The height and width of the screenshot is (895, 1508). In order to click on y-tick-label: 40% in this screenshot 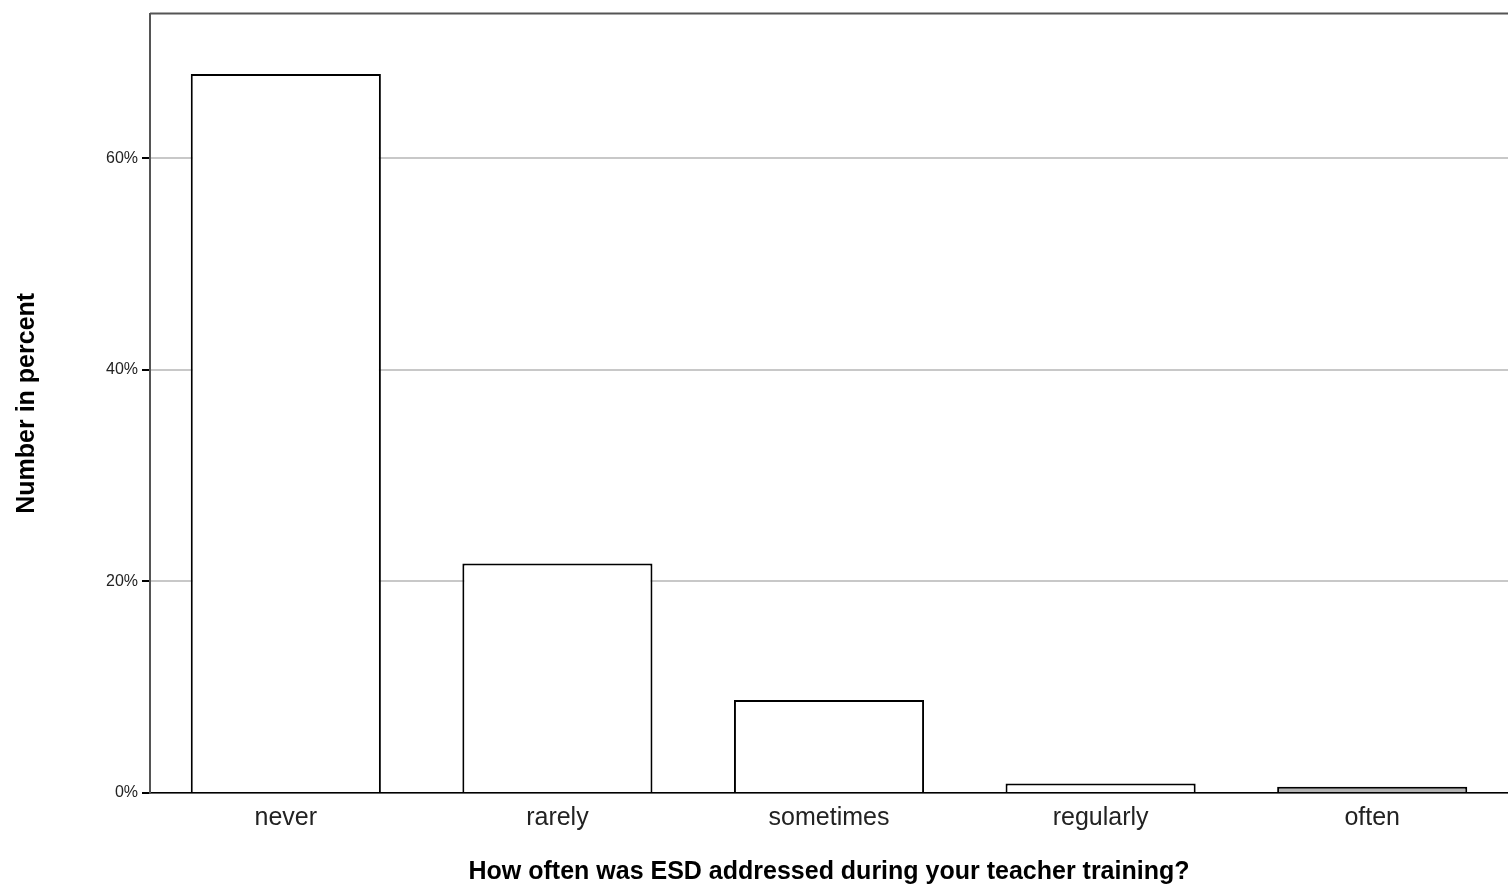, I will do `click(122, 369)`.